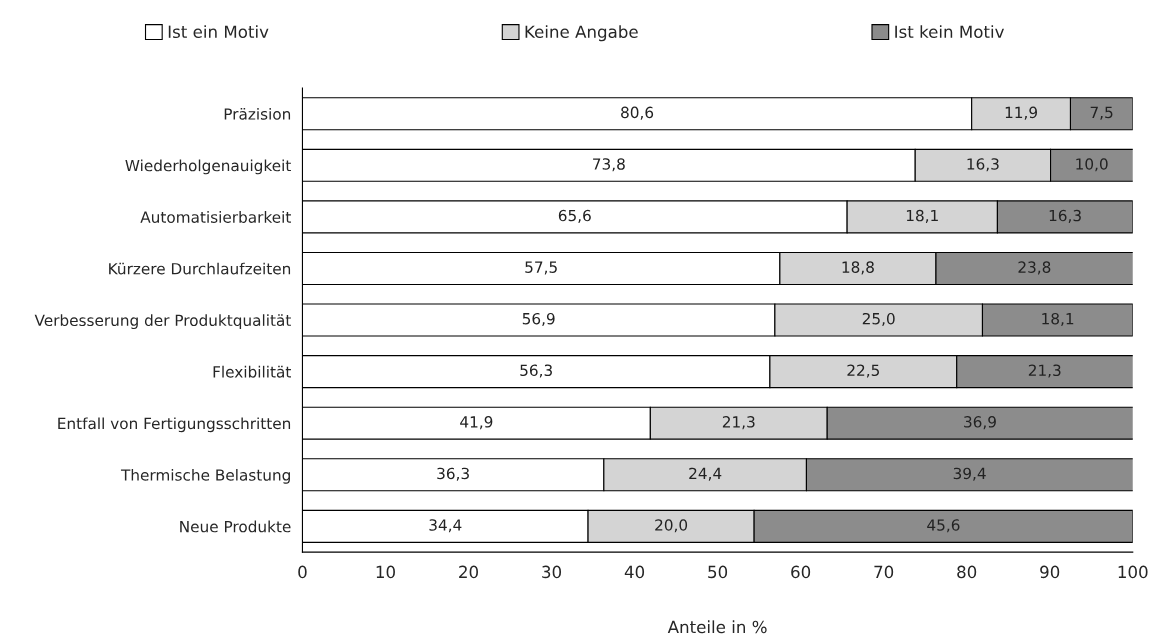 The height and width of the screenshot is (642, 1150). Describe the element at coordinates (969, 474) in the screenshot. I see `data-label: 39,4` at that location.